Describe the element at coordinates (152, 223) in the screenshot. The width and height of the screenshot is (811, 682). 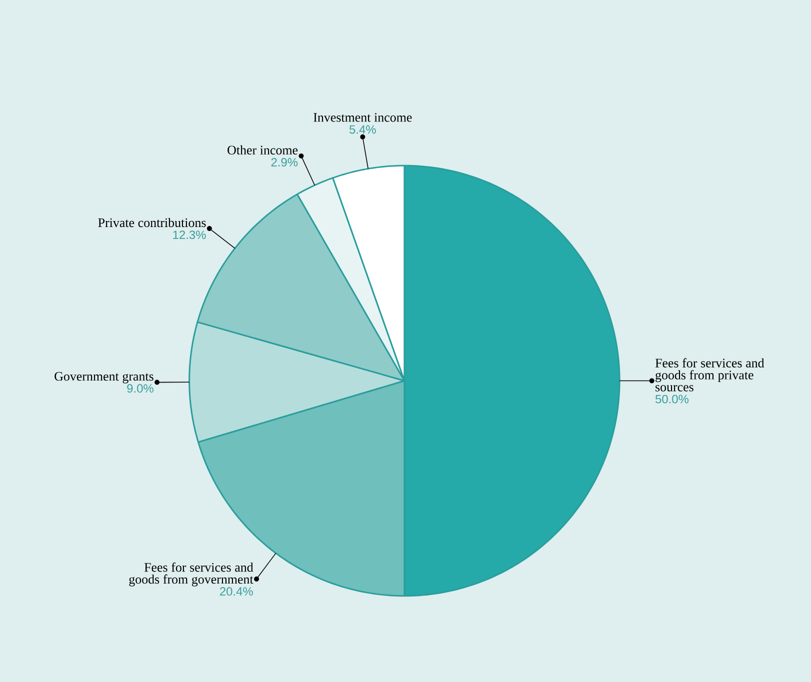
I see `slice-label: Private contributions` at that location.